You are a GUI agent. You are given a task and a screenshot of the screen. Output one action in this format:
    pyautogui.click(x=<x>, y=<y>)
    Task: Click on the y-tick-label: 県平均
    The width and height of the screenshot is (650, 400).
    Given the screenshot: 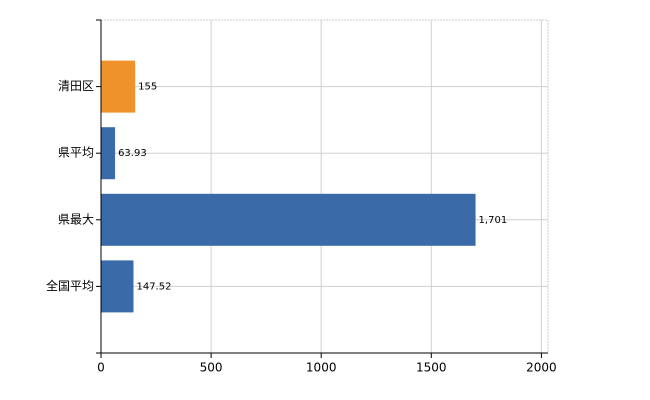 What is the action you would take?
    pyautogui.click(x=76, y=153)
    